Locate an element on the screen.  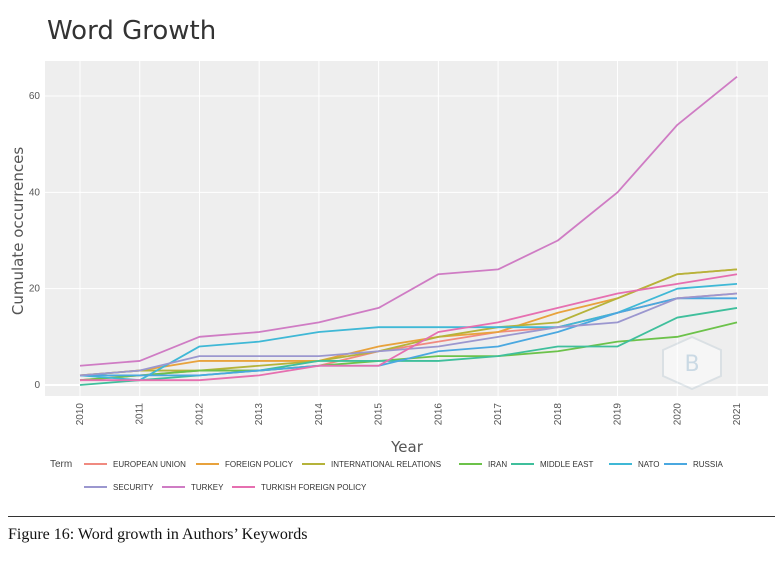
caption-divider is located at coordinates (391, 516).